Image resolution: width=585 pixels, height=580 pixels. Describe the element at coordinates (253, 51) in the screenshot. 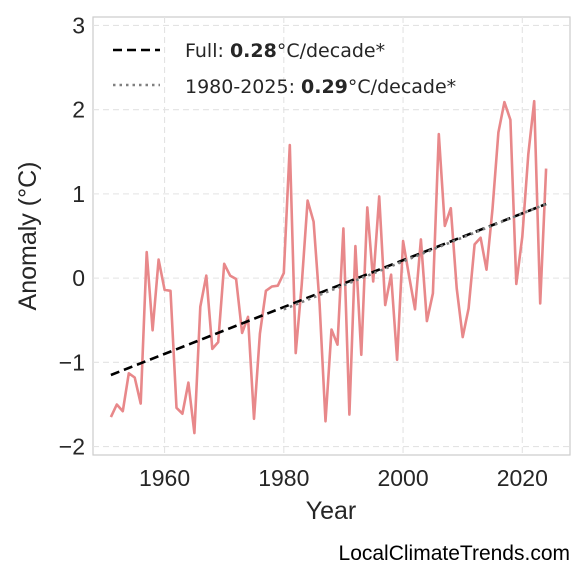

I see `legend-full-value: 0.28` at that location.